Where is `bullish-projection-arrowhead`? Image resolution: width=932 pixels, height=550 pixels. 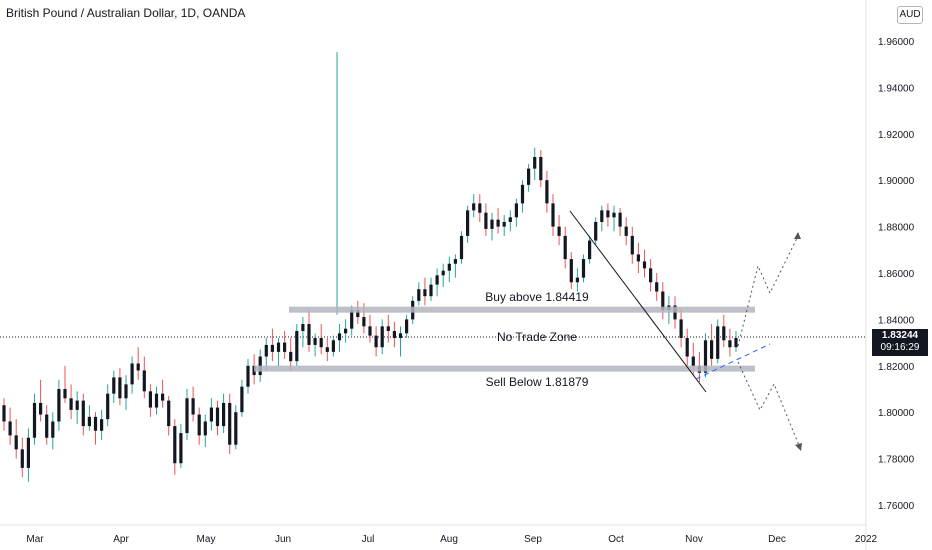 bullish-projection-arrowhead is located at coordinates (797, 235).